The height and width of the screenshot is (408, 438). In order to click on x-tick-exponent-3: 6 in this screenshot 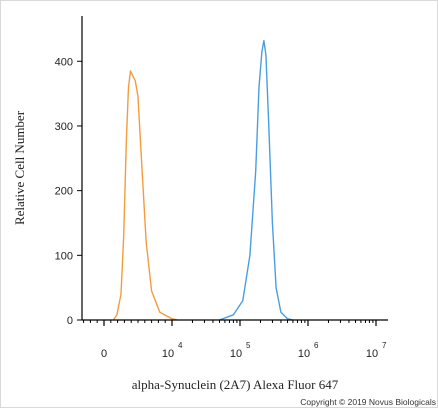, I will do `click(316, 345)`.